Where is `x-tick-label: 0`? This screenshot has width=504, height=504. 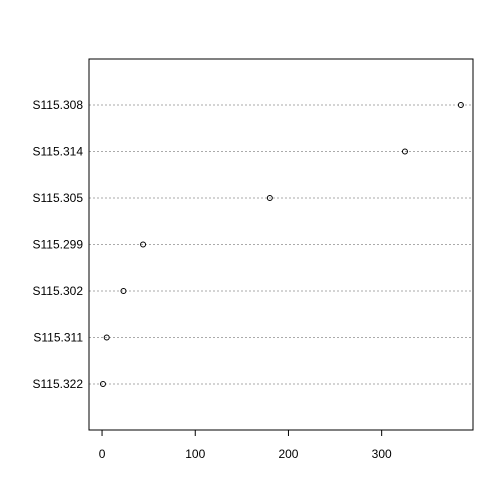 x-tick-label: 0 is located at coordinates (102, 454).